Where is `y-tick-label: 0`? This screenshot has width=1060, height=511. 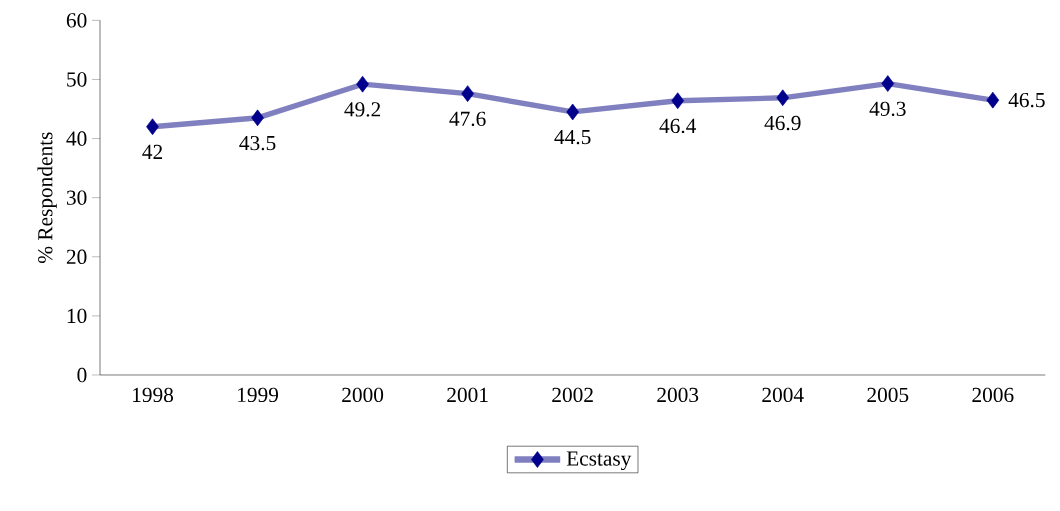 y-tick-label: 0 is located at coordinates (82, 375).